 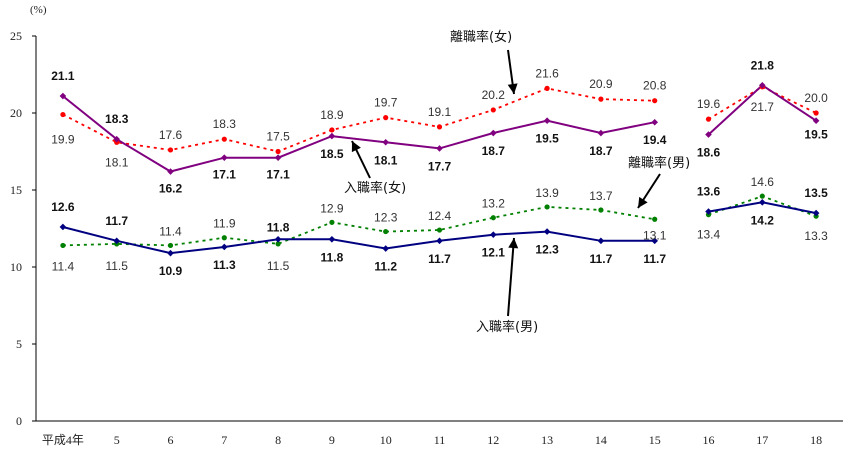 What do you see at coordinates (816, 135) in the screenshot?
I see `data-label-jf: 19.5` at bounding box center [816, 135].